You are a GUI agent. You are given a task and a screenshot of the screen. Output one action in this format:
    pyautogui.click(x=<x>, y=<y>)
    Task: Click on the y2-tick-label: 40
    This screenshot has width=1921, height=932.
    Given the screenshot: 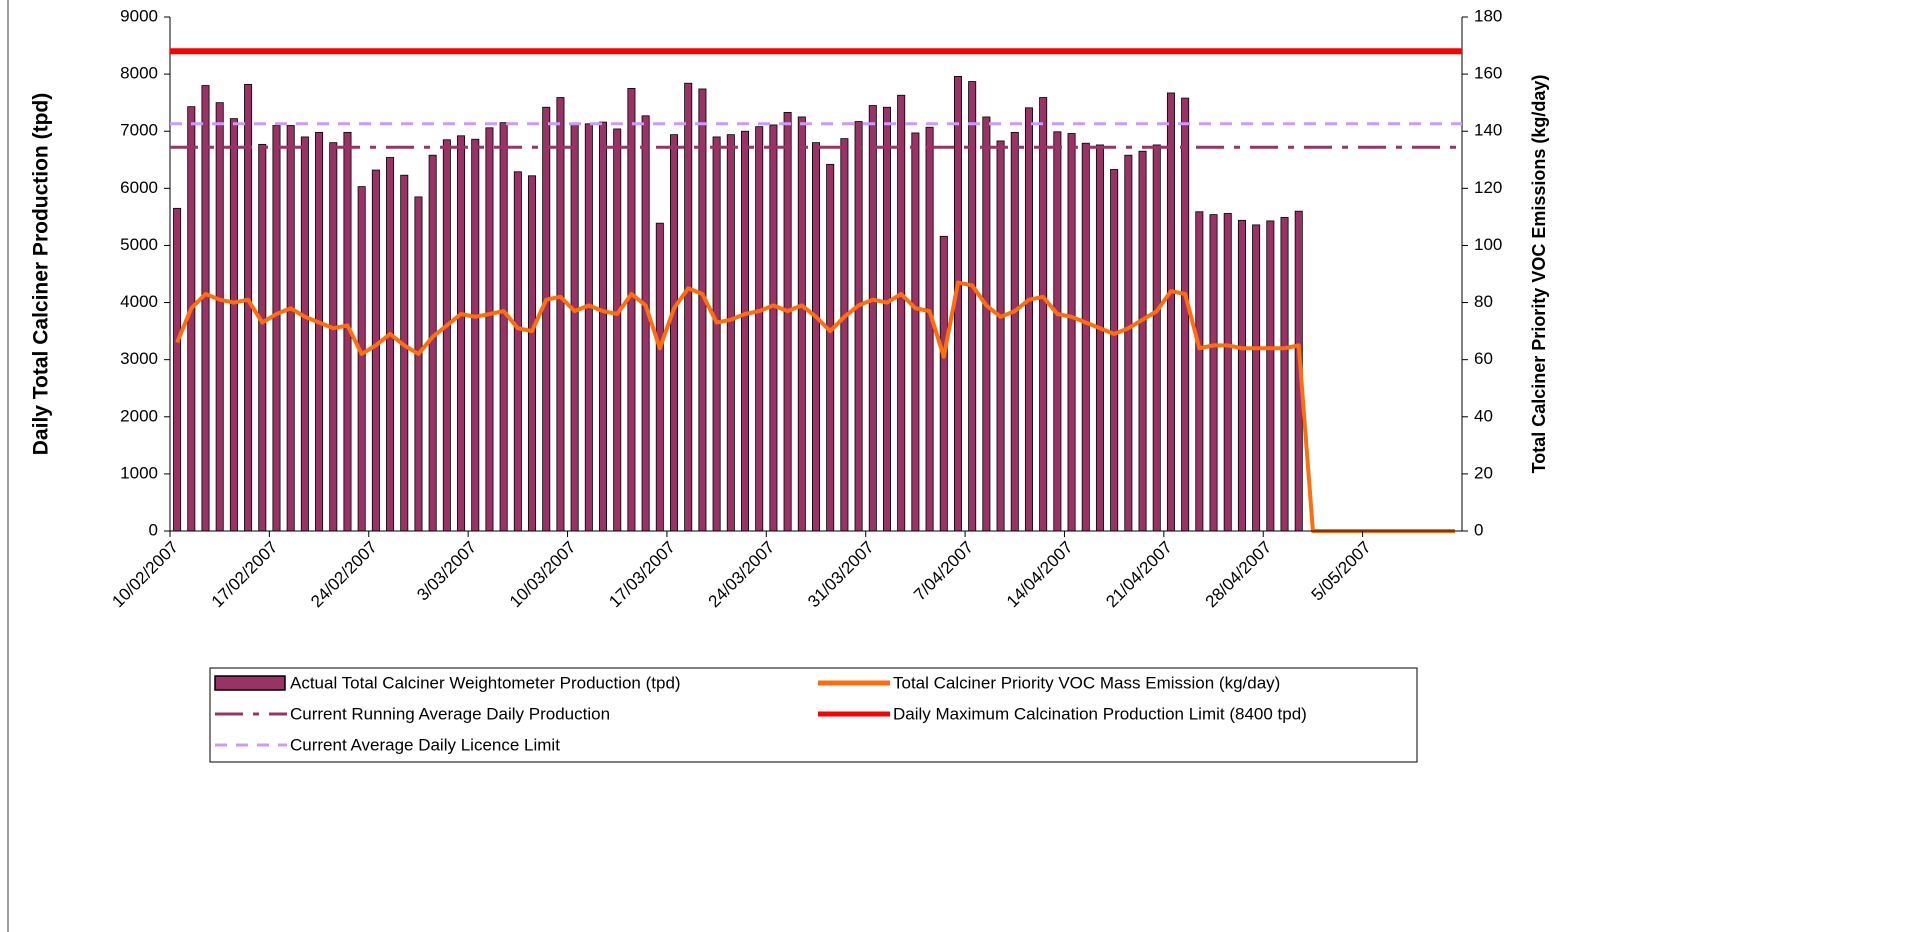 What is the action you would take?
    pyautogui.click(x=1483, y=415)
    